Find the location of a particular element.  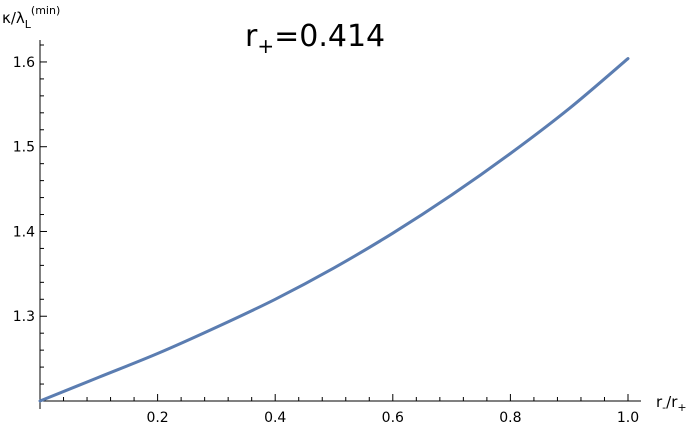

x-ticks: 0.2 0.4 0.6 0.8 1.0 is located at coordinates (351, 410).